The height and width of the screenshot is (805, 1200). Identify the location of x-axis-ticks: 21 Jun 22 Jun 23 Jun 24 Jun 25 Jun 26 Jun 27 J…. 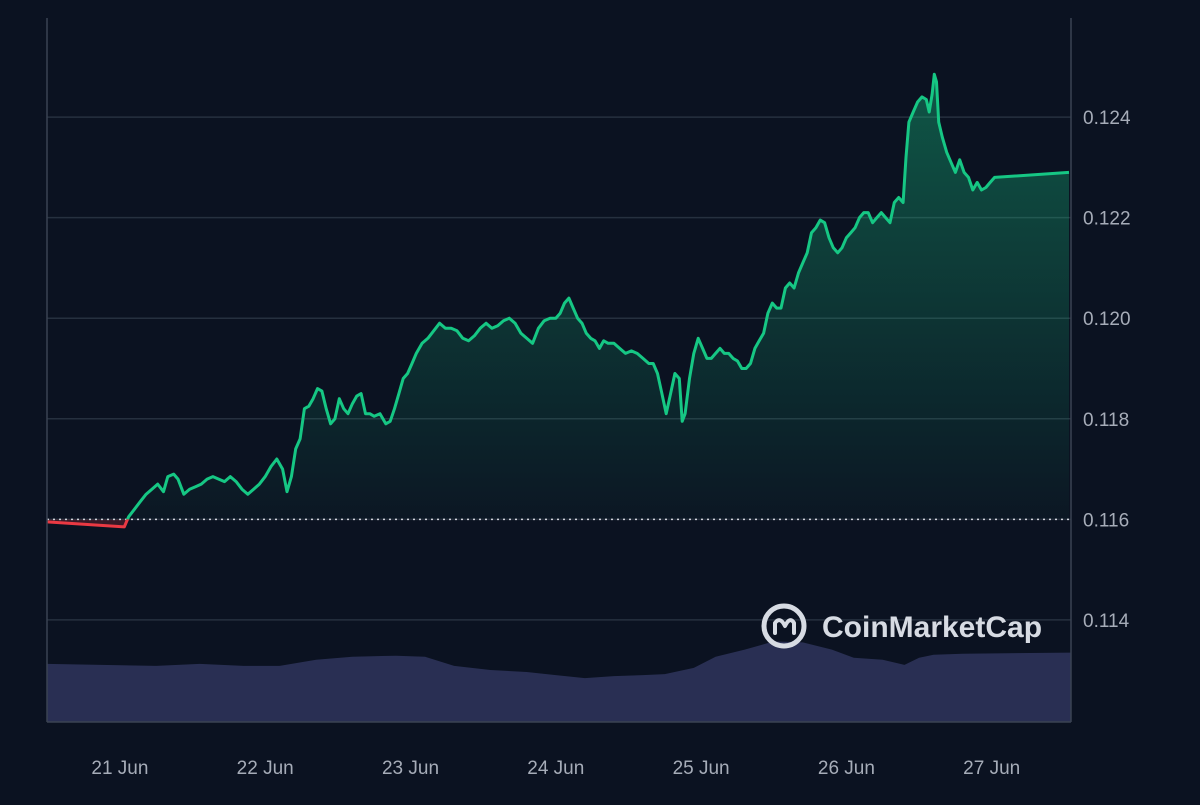
(555, 768).